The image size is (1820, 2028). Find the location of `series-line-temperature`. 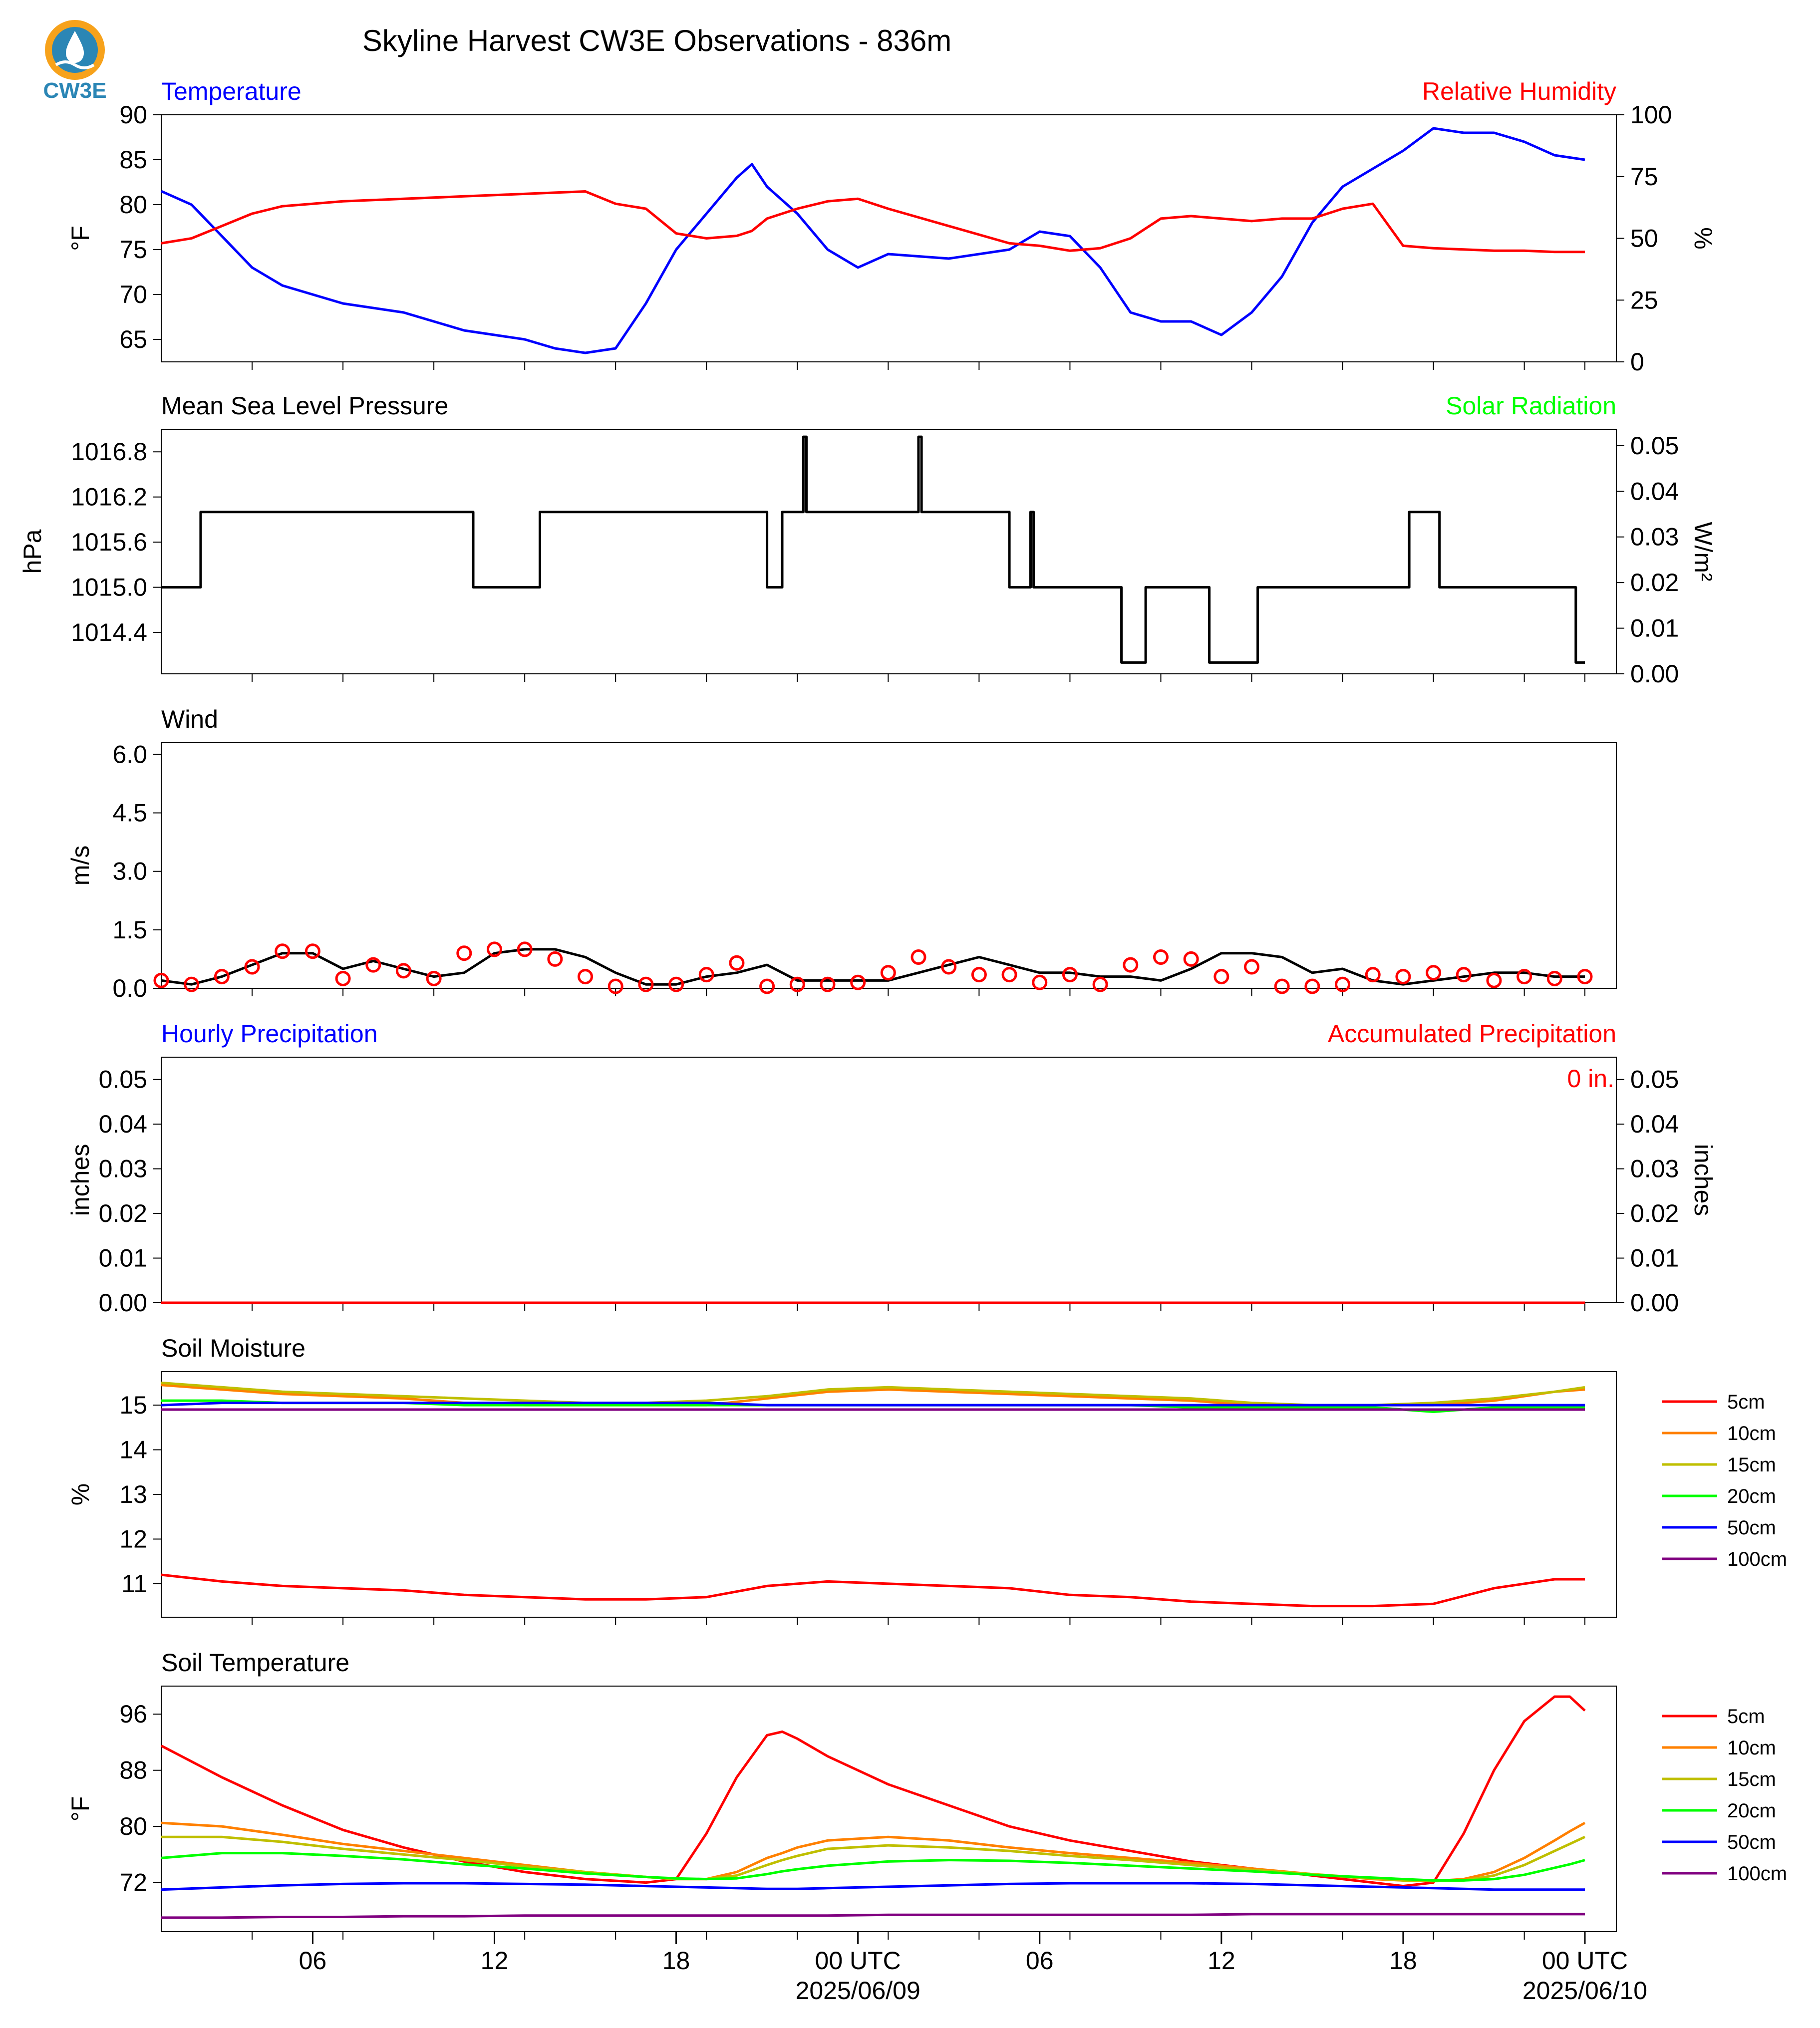

series-line-temperature is located at coordinates (872, 240).